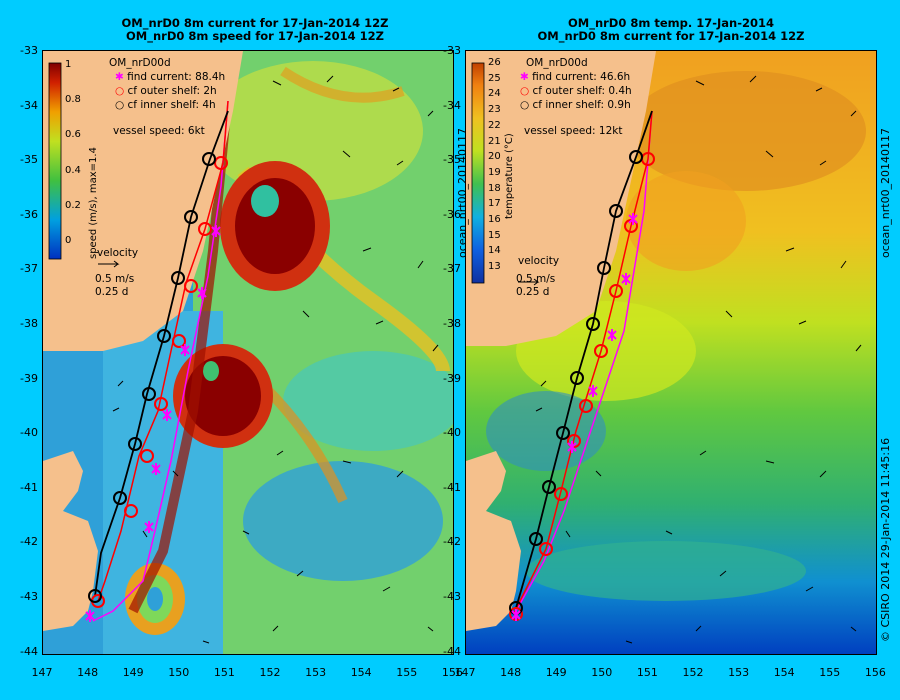  I want to click on right-legend-find-text: find current: 46.6h, so click(581, 77).